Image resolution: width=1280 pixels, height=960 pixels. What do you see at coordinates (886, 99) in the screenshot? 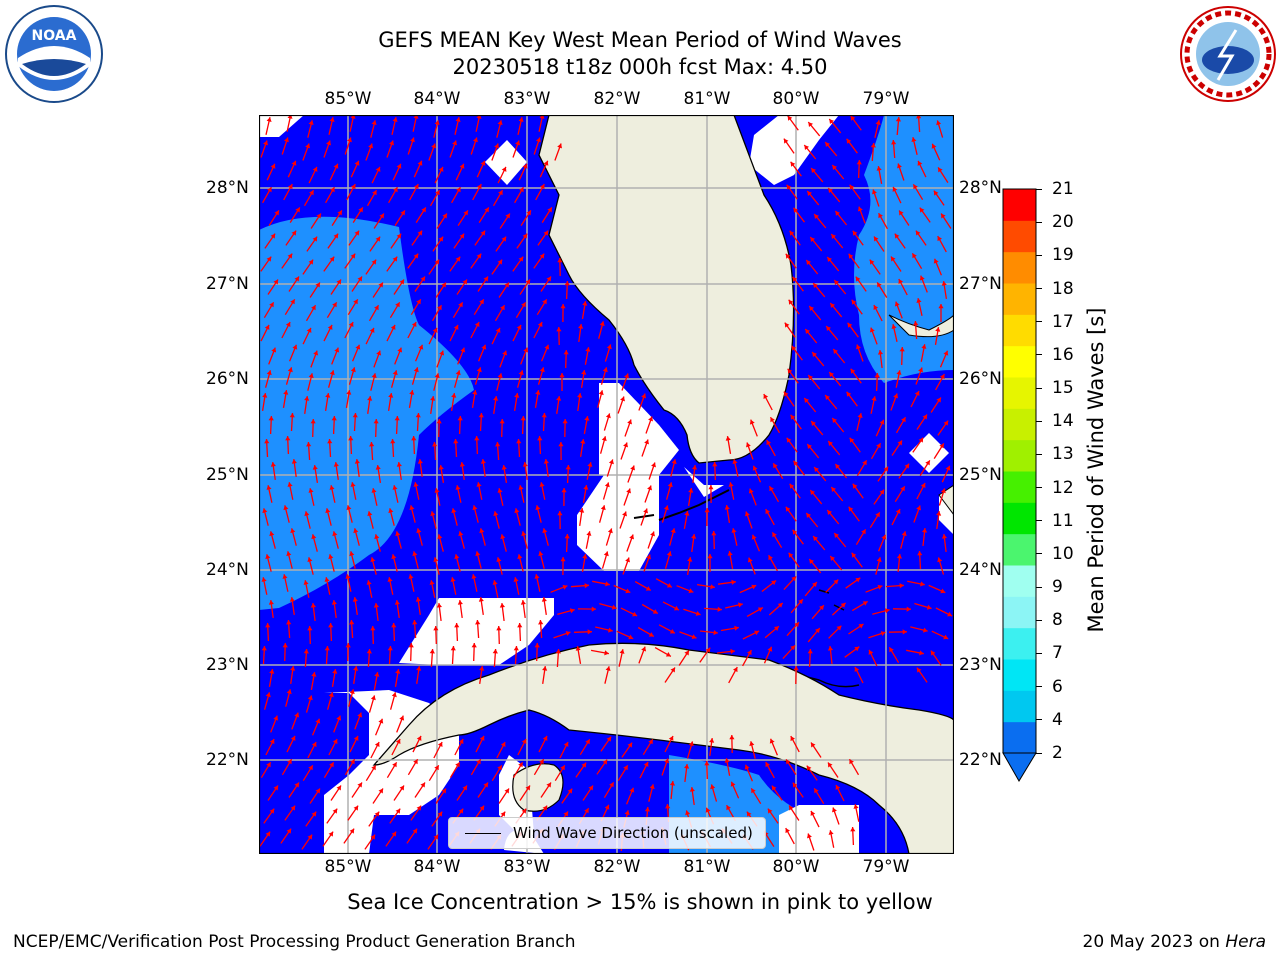
I see `lon-label-top: 79°W` at bounding box center [886, 99].